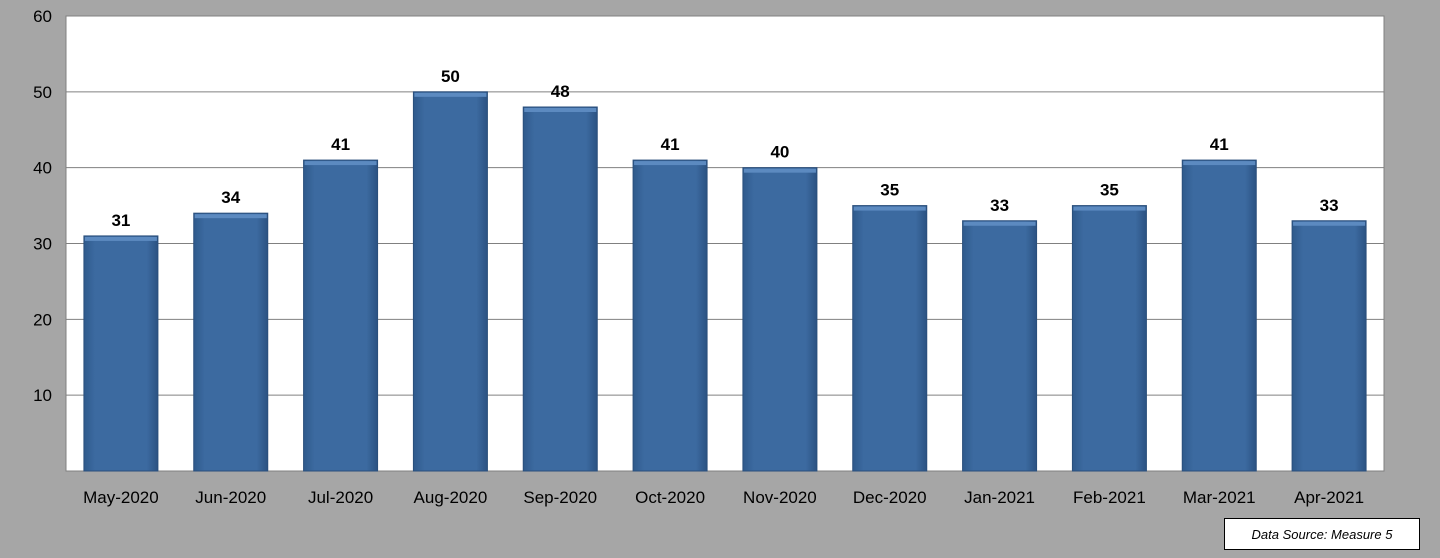 Image resolution: width=1440 pixels, height=558 pixels. I want to click on y-axis-ticks: 60 50 40 30 20 10, so click(42, 206).